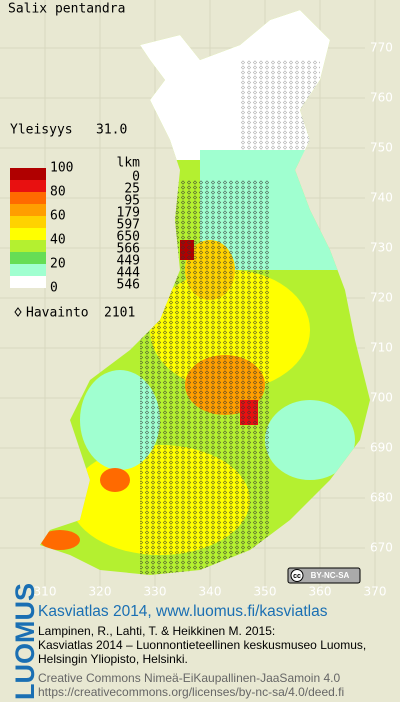 The image size is (400, 702). I want to click on legend-scale-label: 80, so click(58, 192).